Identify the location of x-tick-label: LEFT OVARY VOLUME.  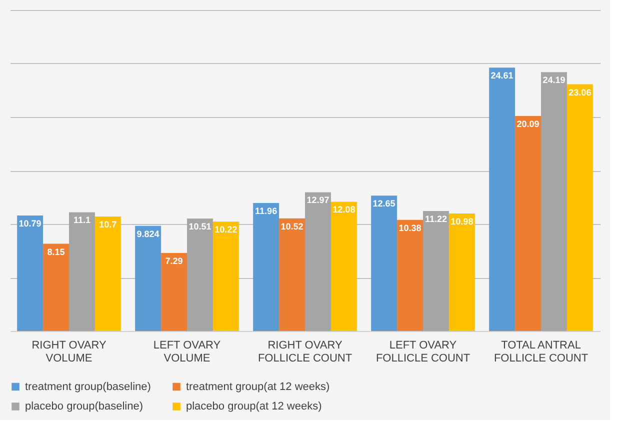
(187, 352).